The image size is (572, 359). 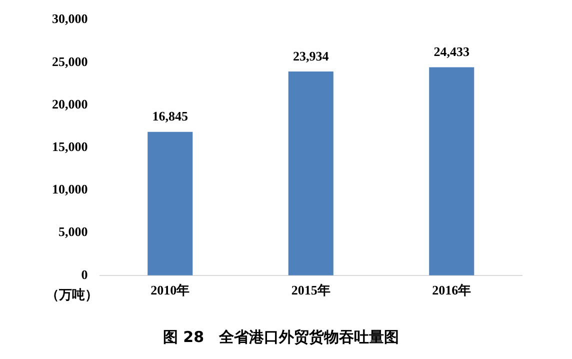 I want to click on y-tick-label: 20,000, so click(x=70, y=104).